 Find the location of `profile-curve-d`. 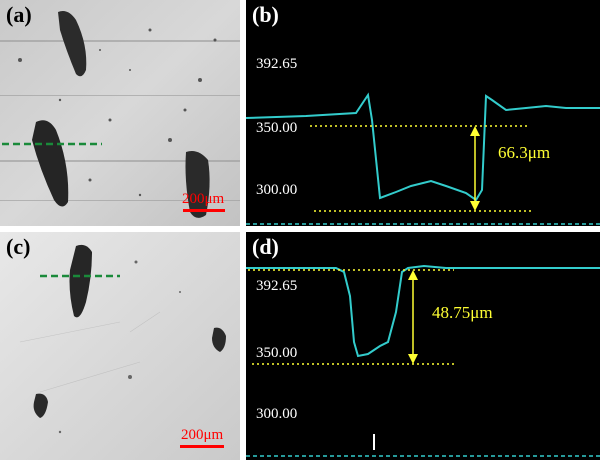

profile-curve-d is located at coordinates (423, 311).